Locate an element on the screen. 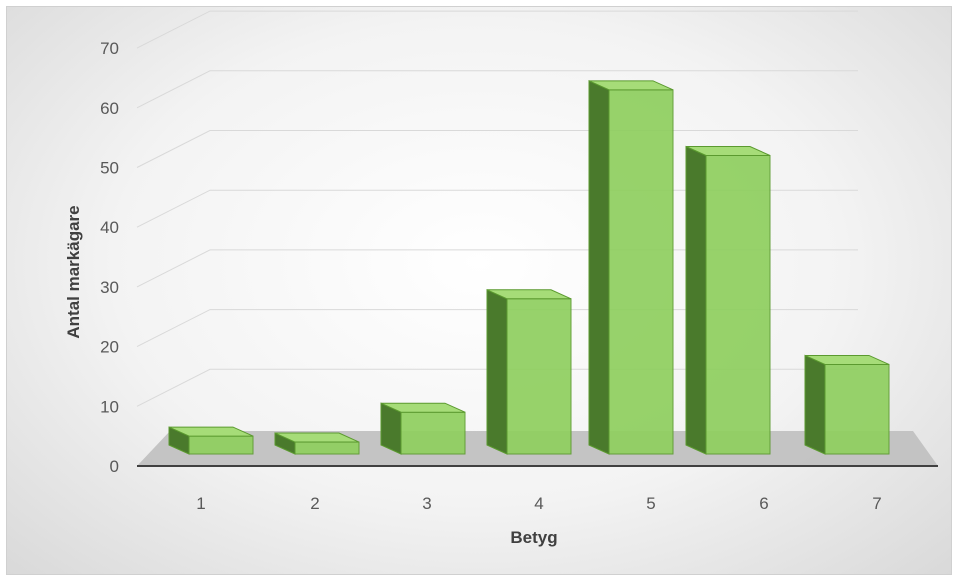  x-tick-label: 5 is located at coordinates (650, 503).